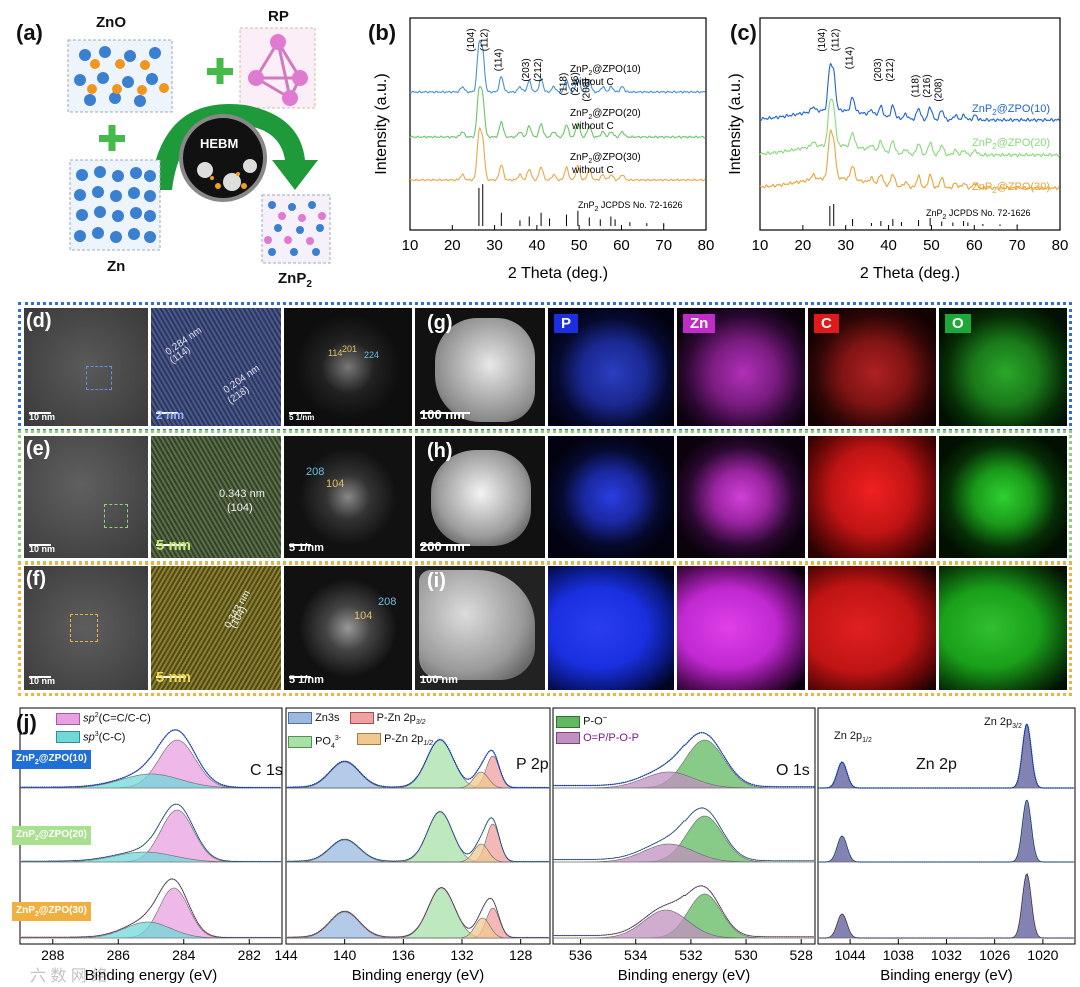  Describe the element at coordinates (111, 22) in the screenshot. I see `zno-label: ZnO` at that location.